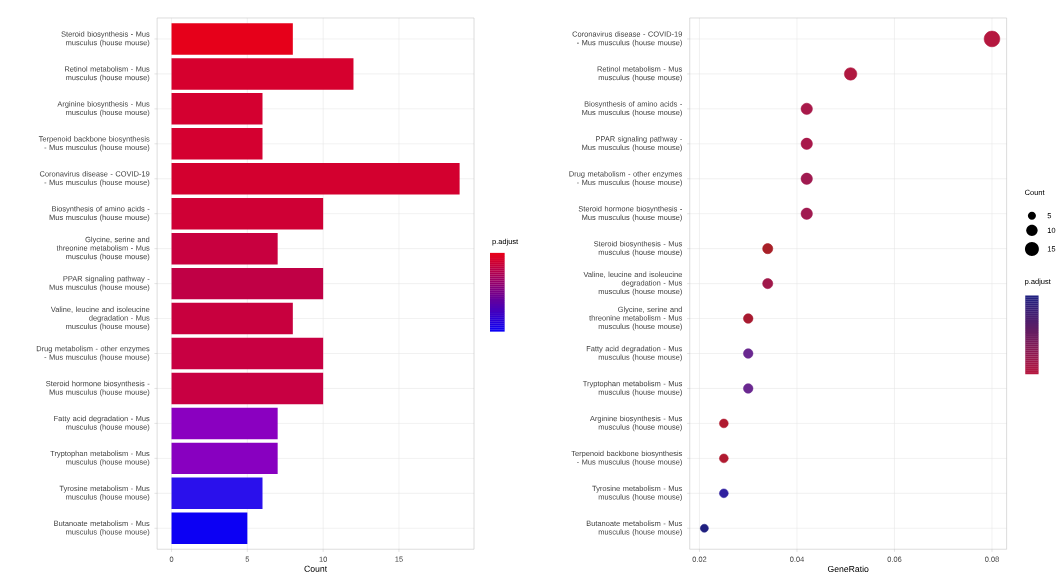 This screenshot has width=1060, height=578. I want to click on x-axis-title: GeneRatio, so click(848, 569).